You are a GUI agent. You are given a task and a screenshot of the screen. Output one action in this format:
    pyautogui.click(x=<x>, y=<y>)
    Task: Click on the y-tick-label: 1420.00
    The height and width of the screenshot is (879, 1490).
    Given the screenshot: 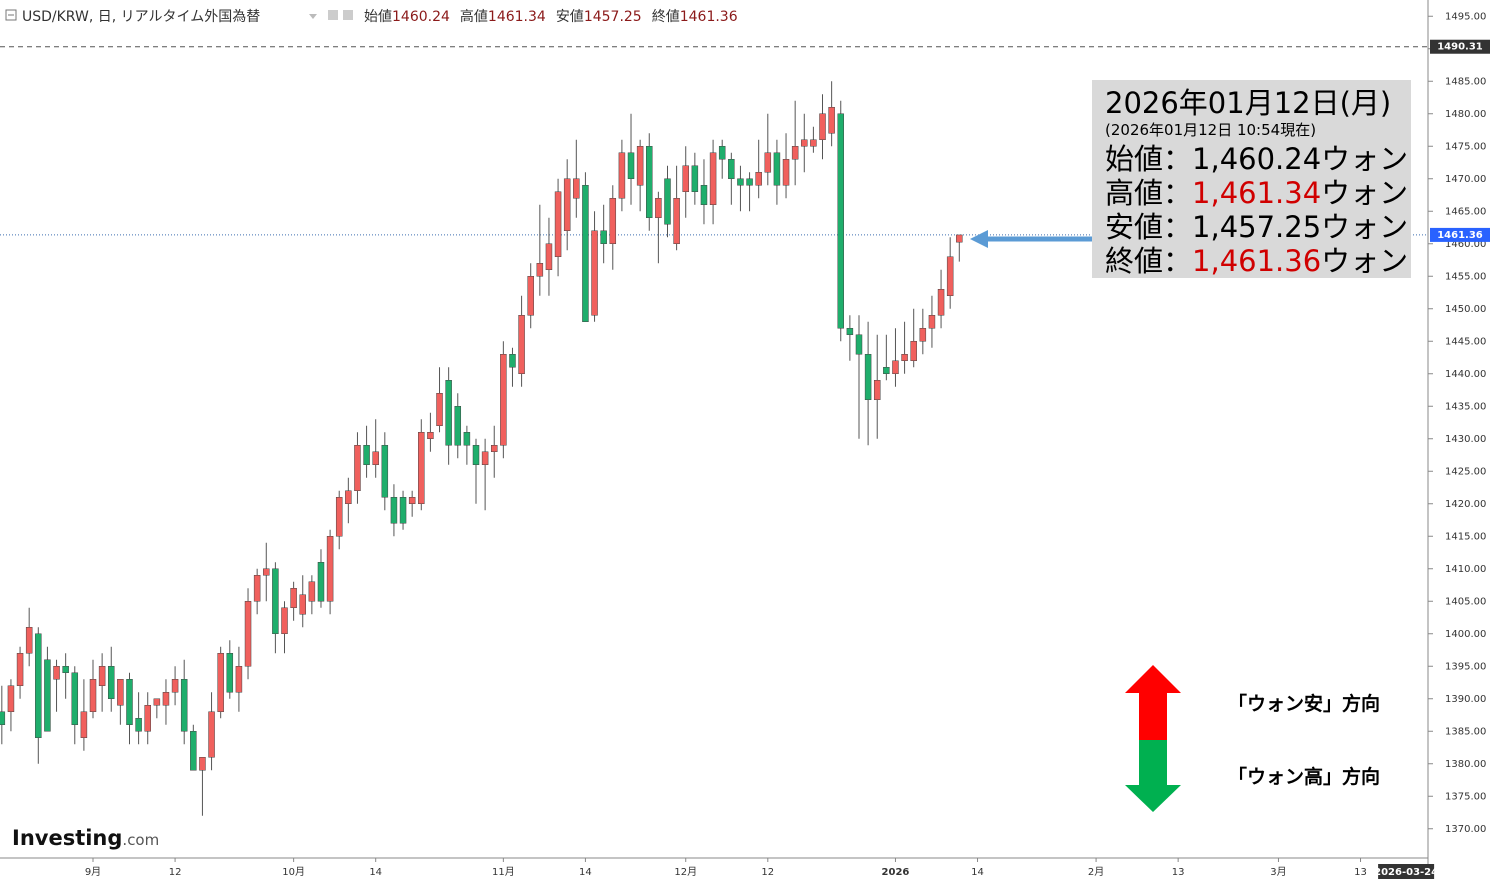 What is the action you would take?
    pyautogui.click(x=1465, y=504)
    